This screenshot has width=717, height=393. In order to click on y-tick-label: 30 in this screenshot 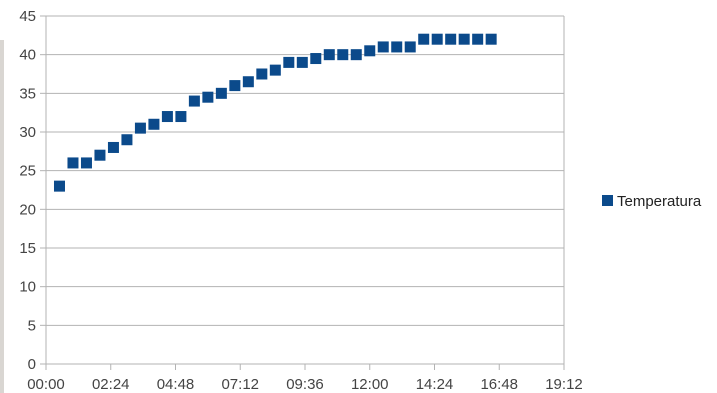, I will do `click(27, 132)`.